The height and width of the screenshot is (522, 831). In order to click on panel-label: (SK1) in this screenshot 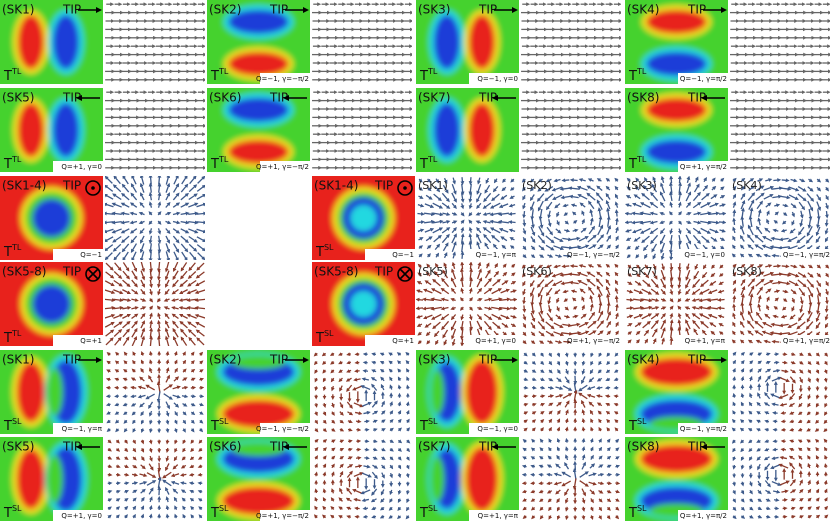, I will do `click(18, 10)`.